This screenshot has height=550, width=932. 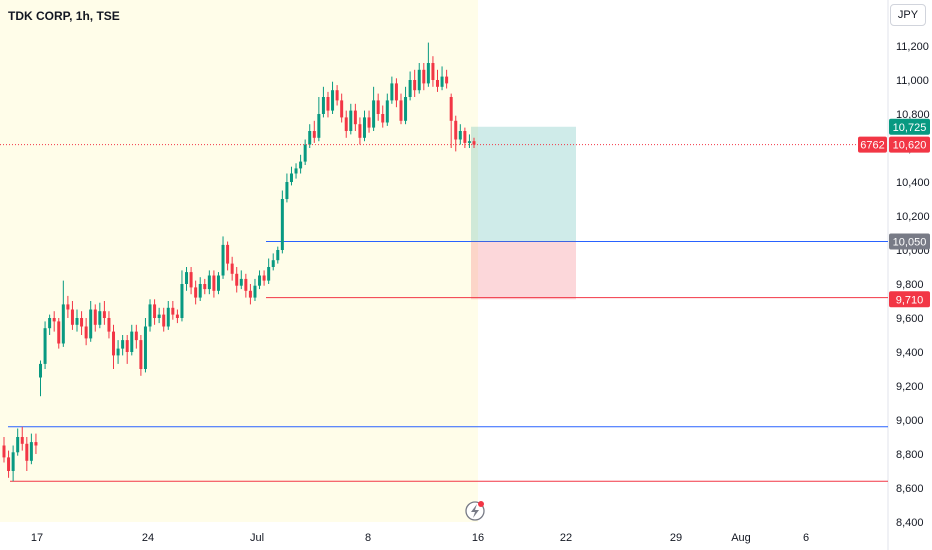 I want to click on long-position-tool, so click(x=523, y=213).